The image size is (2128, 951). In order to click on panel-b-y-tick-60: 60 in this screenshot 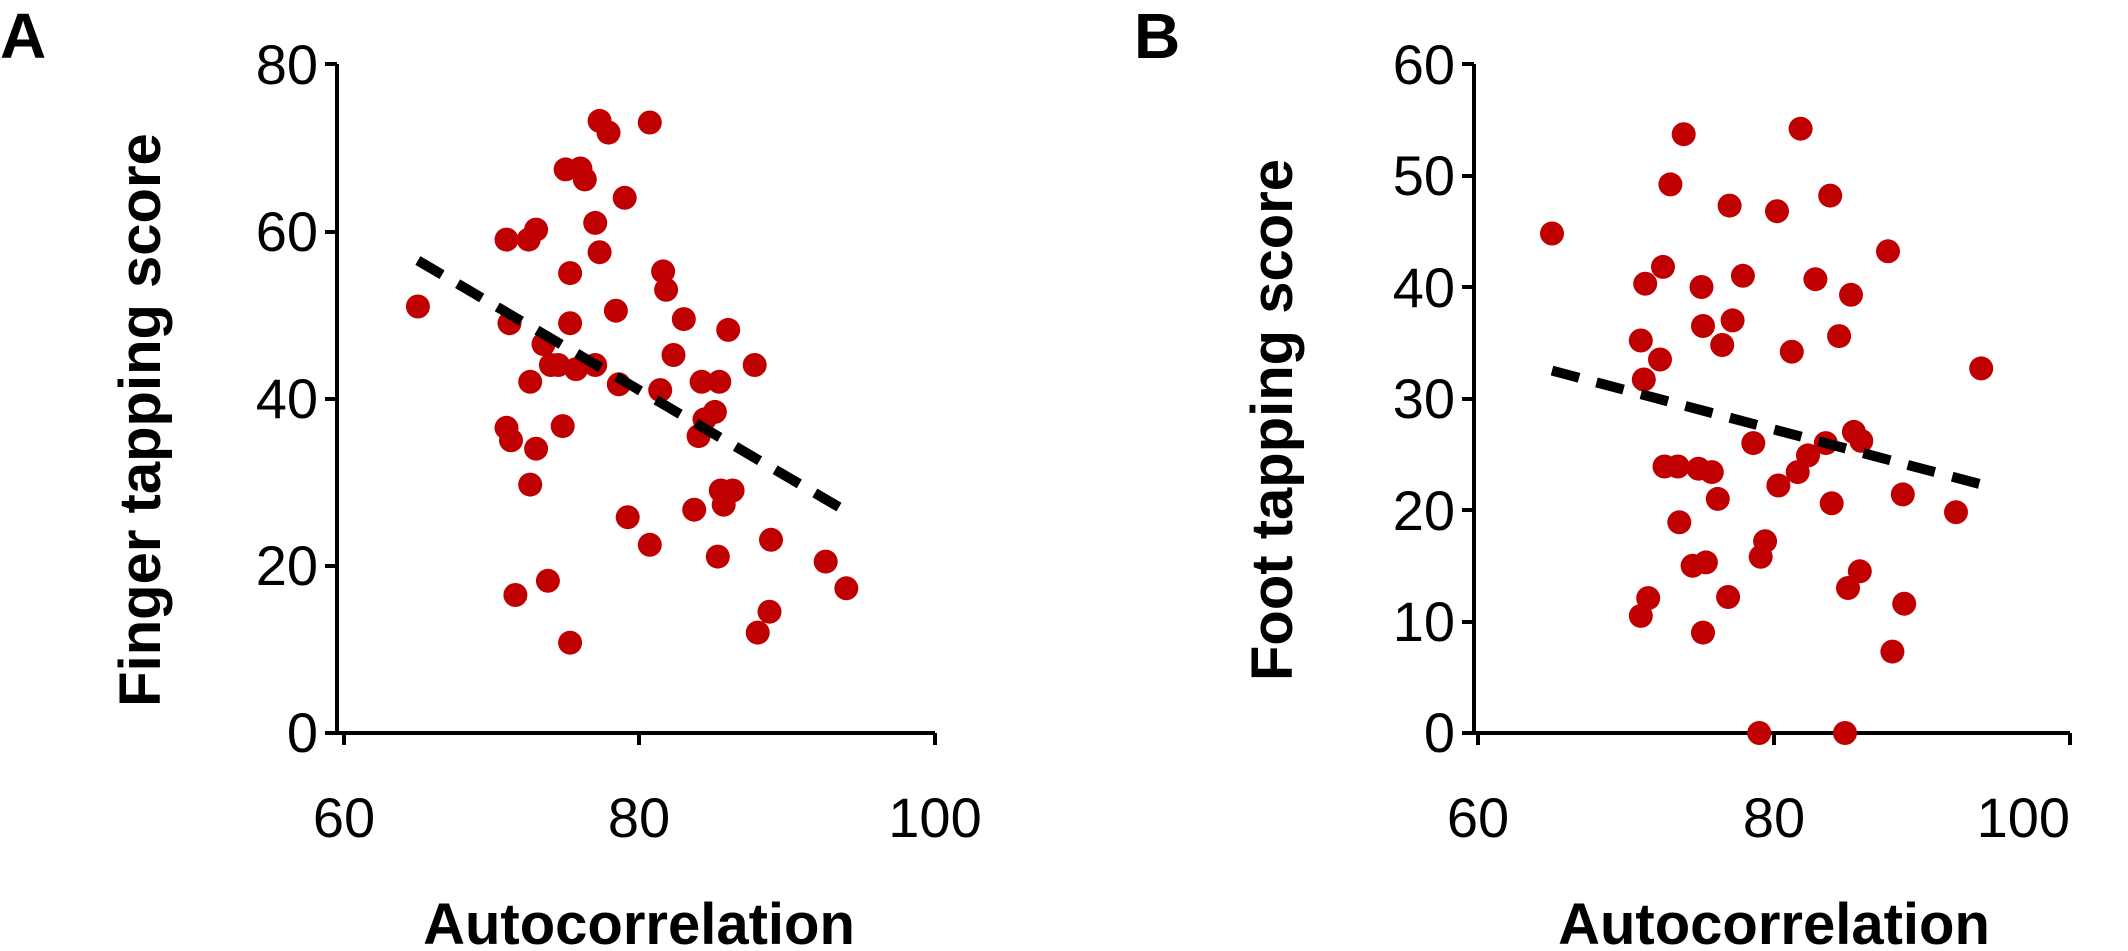, I will do `click(1424, 64)`.